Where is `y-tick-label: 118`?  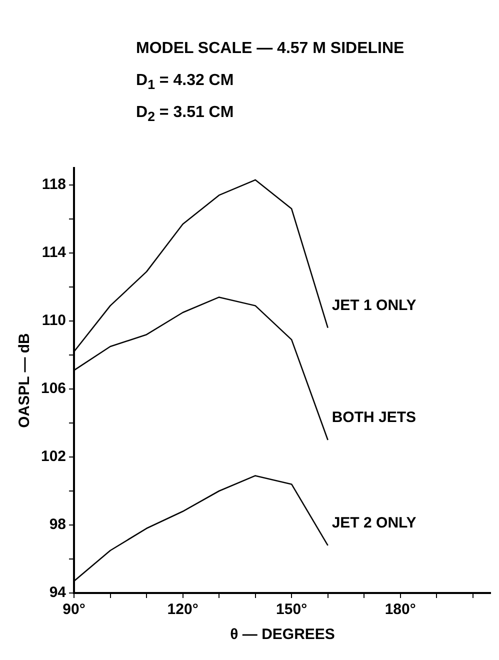
y-tick-label: 118 is located at coordinates (54, 185).